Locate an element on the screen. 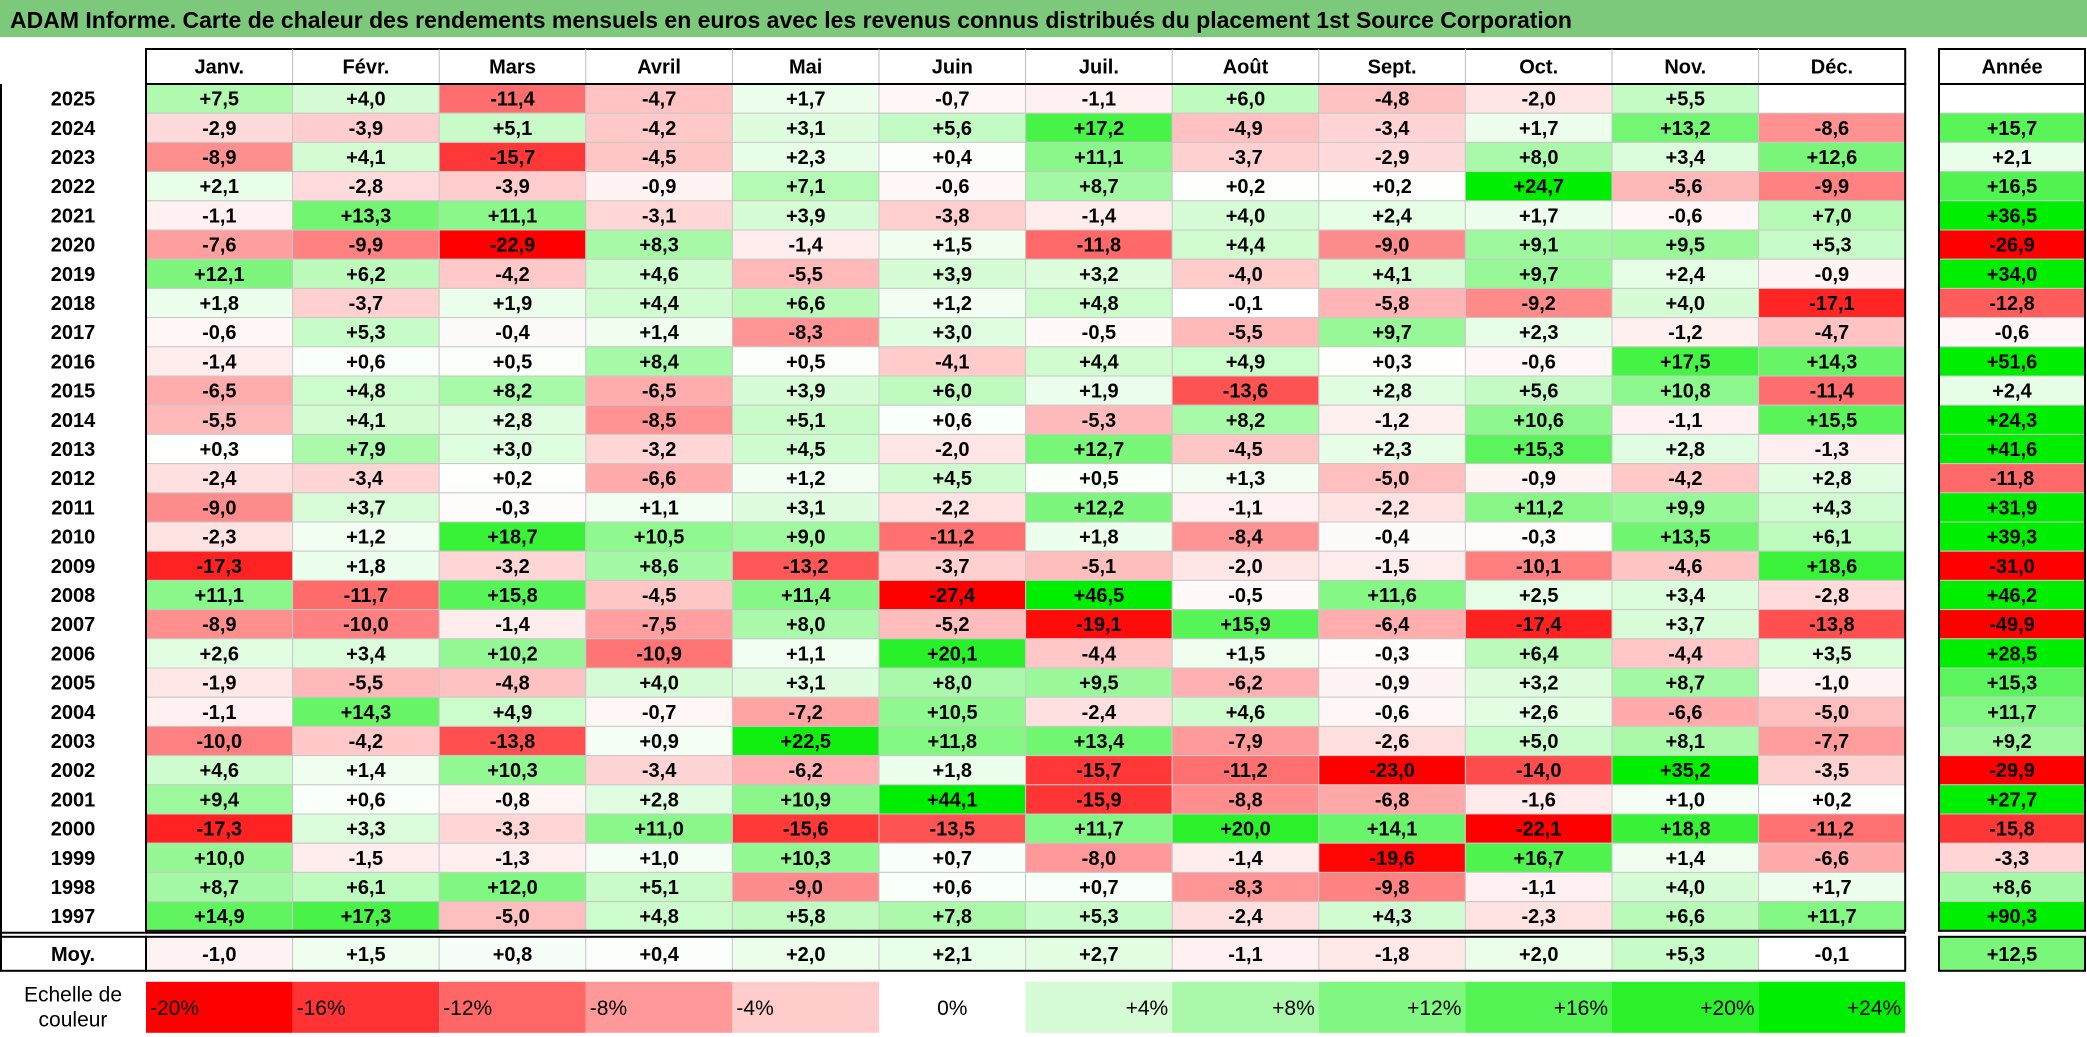 The image size is (2087, 1037). heat-cell-value: +20,0 is located at coordinates (1245, 830).